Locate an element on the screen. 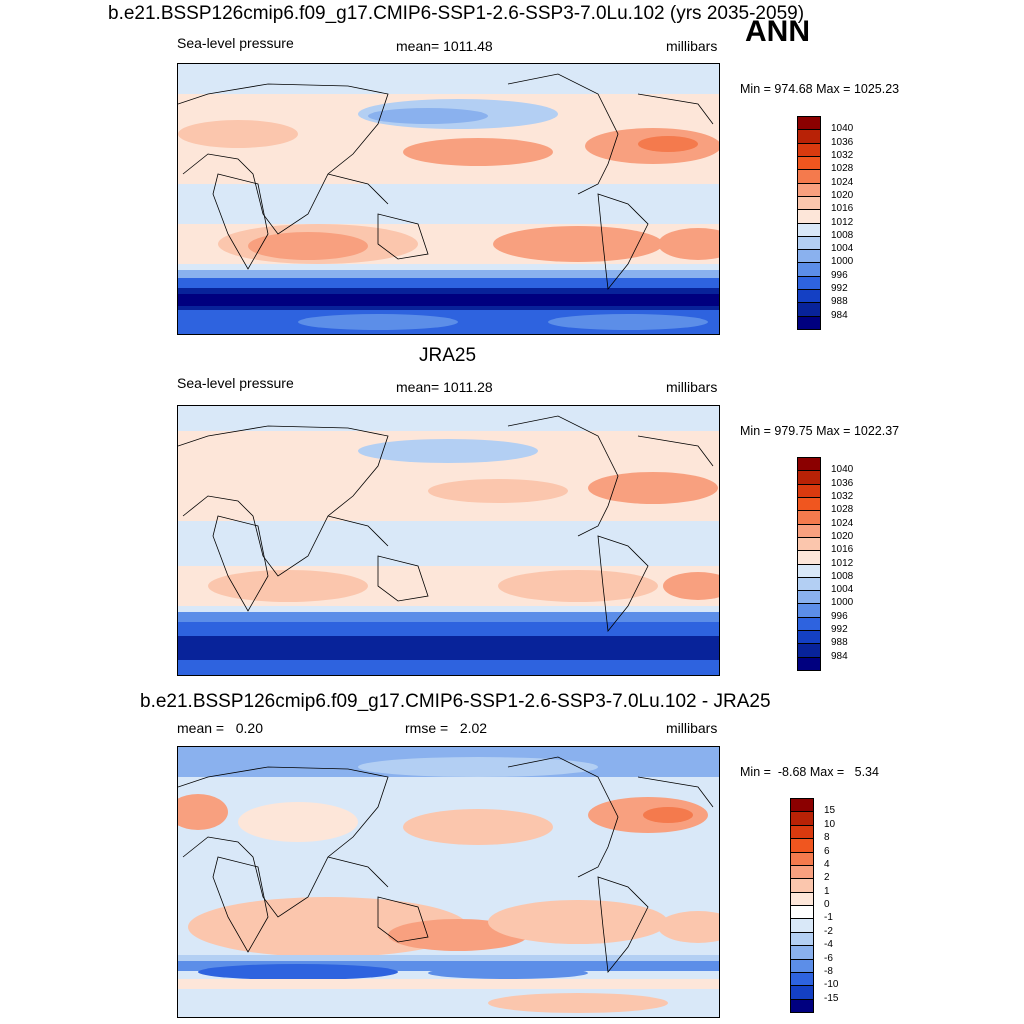 Image resolution: width=1024 pixels, height=1024 pixels. panel2-map is located at coordinates (448, 540).